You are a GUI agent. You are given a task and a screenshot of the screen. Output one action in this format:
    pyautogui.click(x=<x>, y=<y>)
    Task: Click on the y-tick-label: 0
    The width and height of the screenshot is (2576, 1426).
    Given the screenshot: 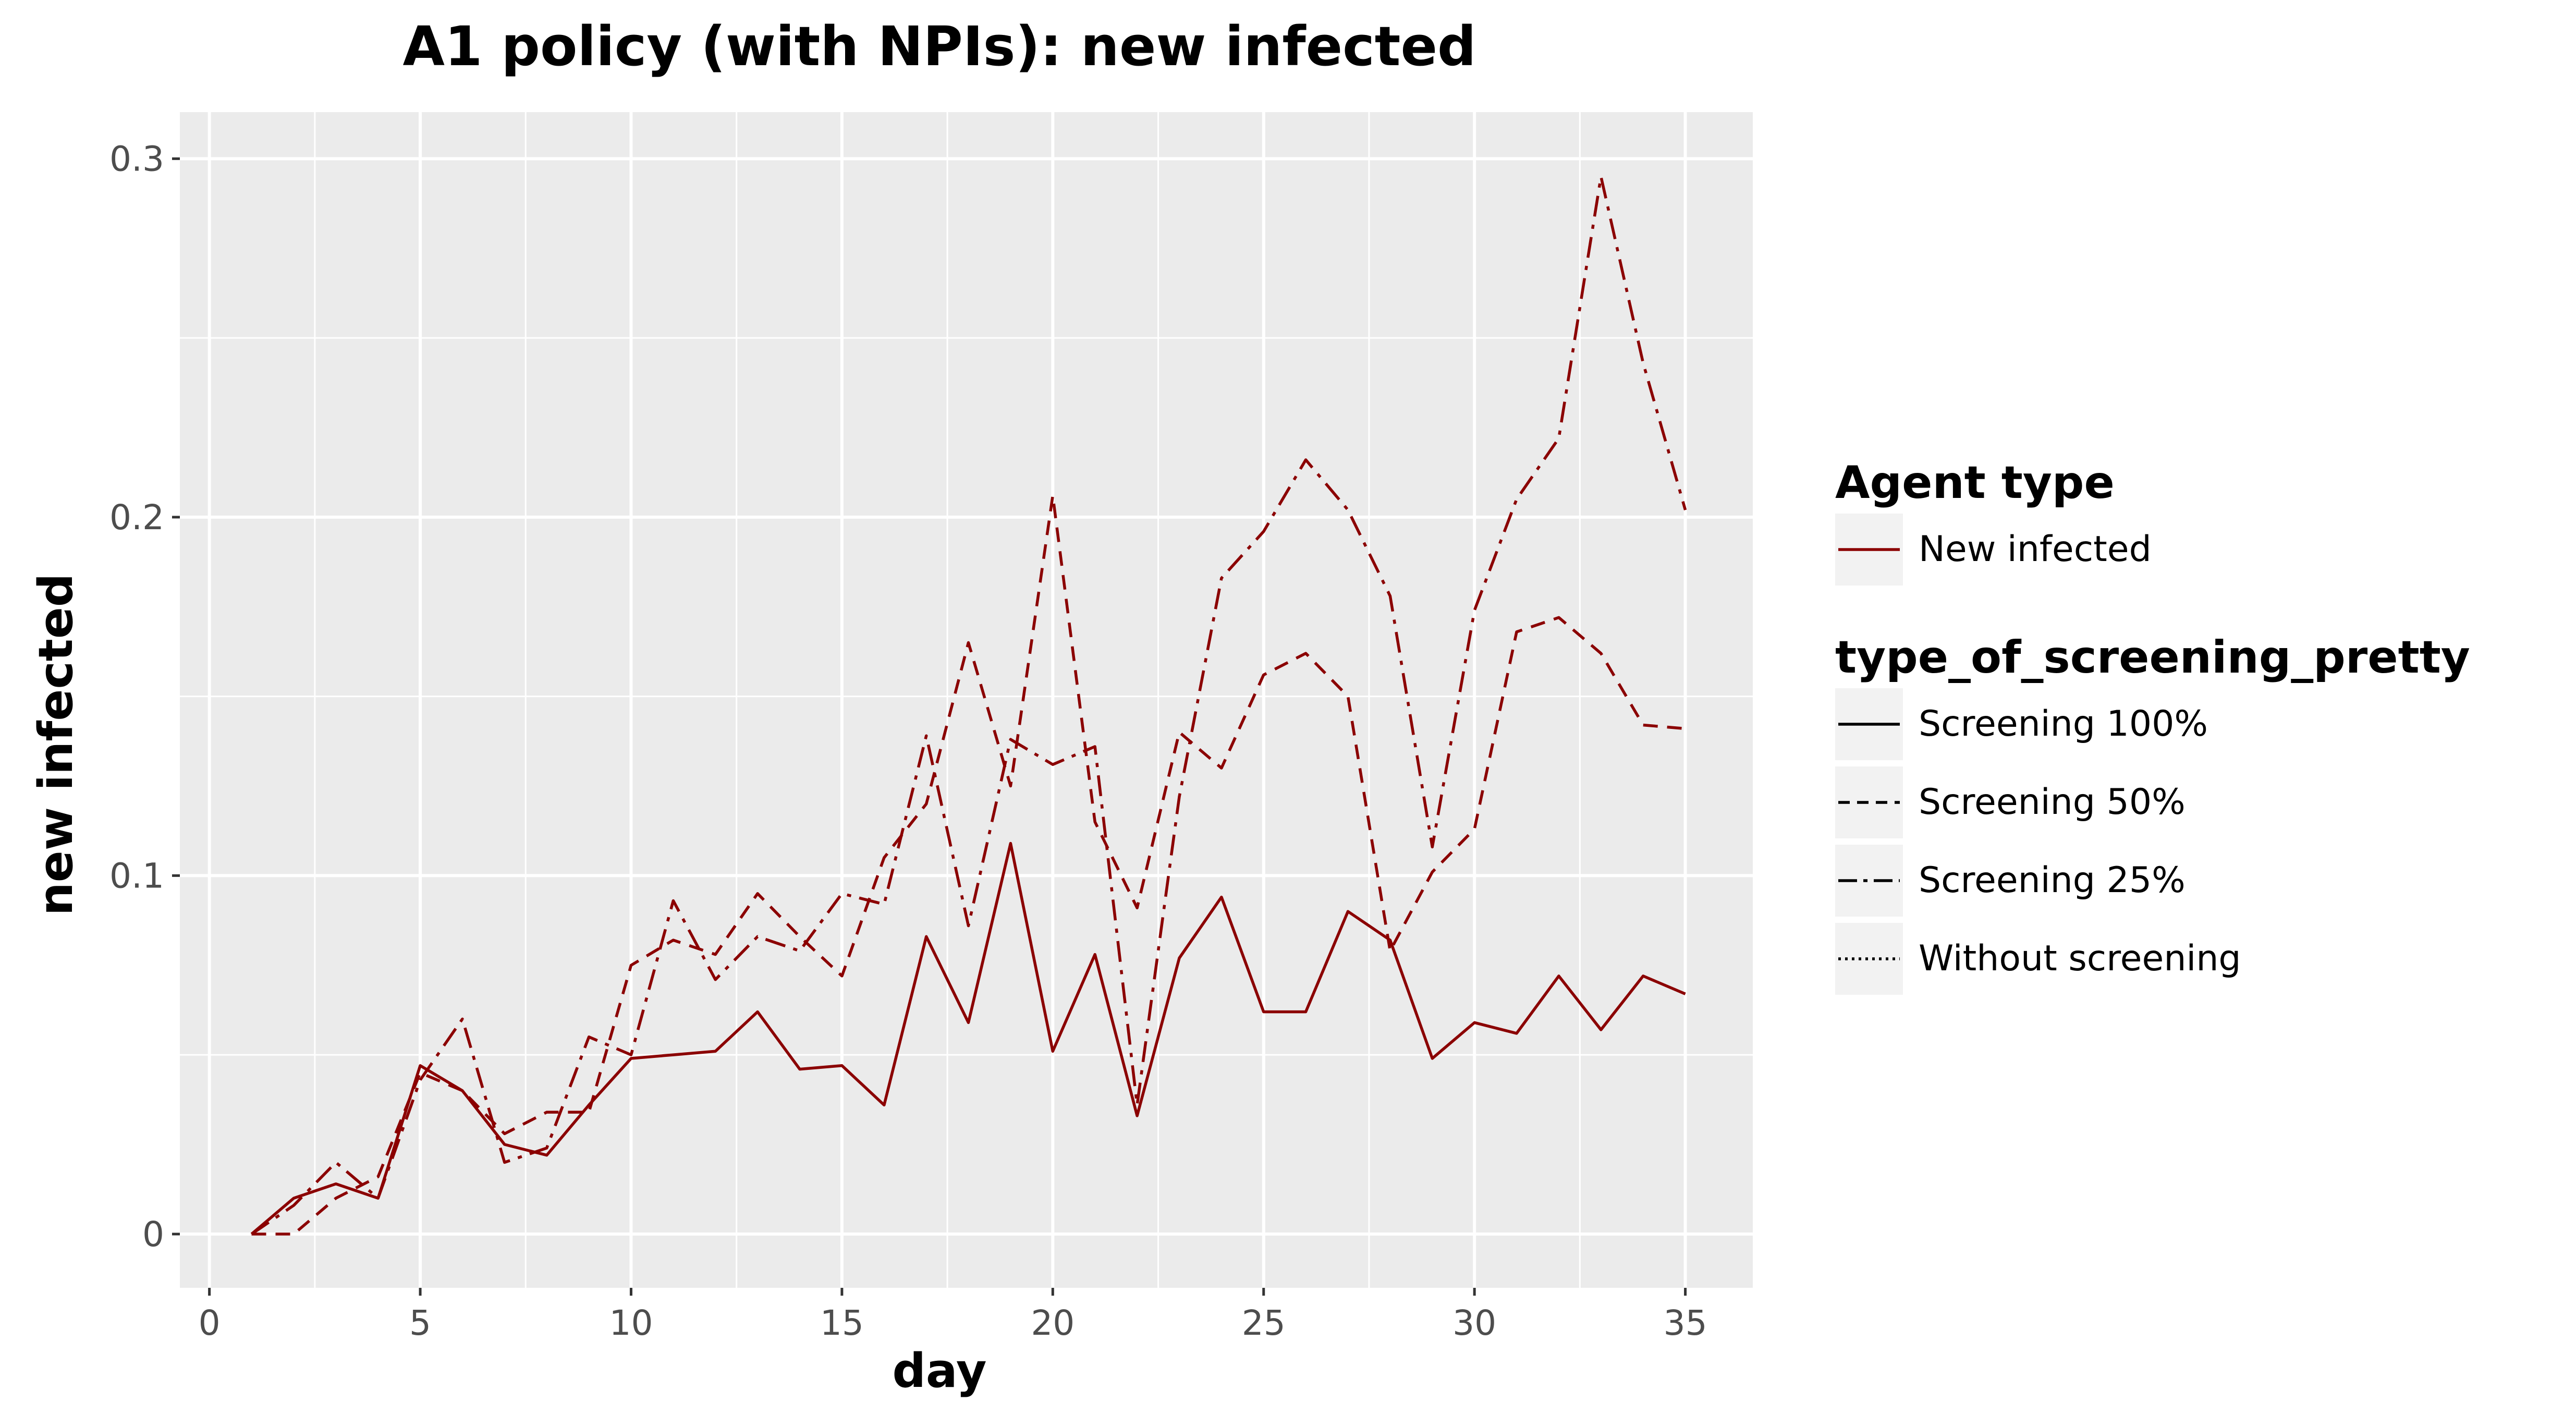 What is the action you would take?
    pyautogui.click(x=153, y=1234)
    